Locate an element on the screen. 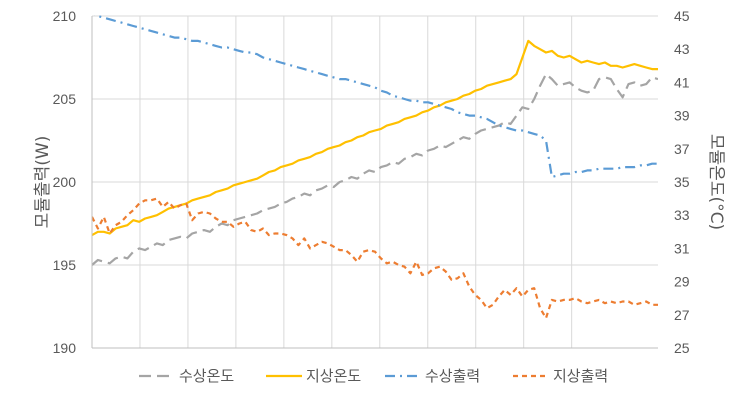  legend-item-surface-temp: 수상온도 is located at coordinates (186, 376).